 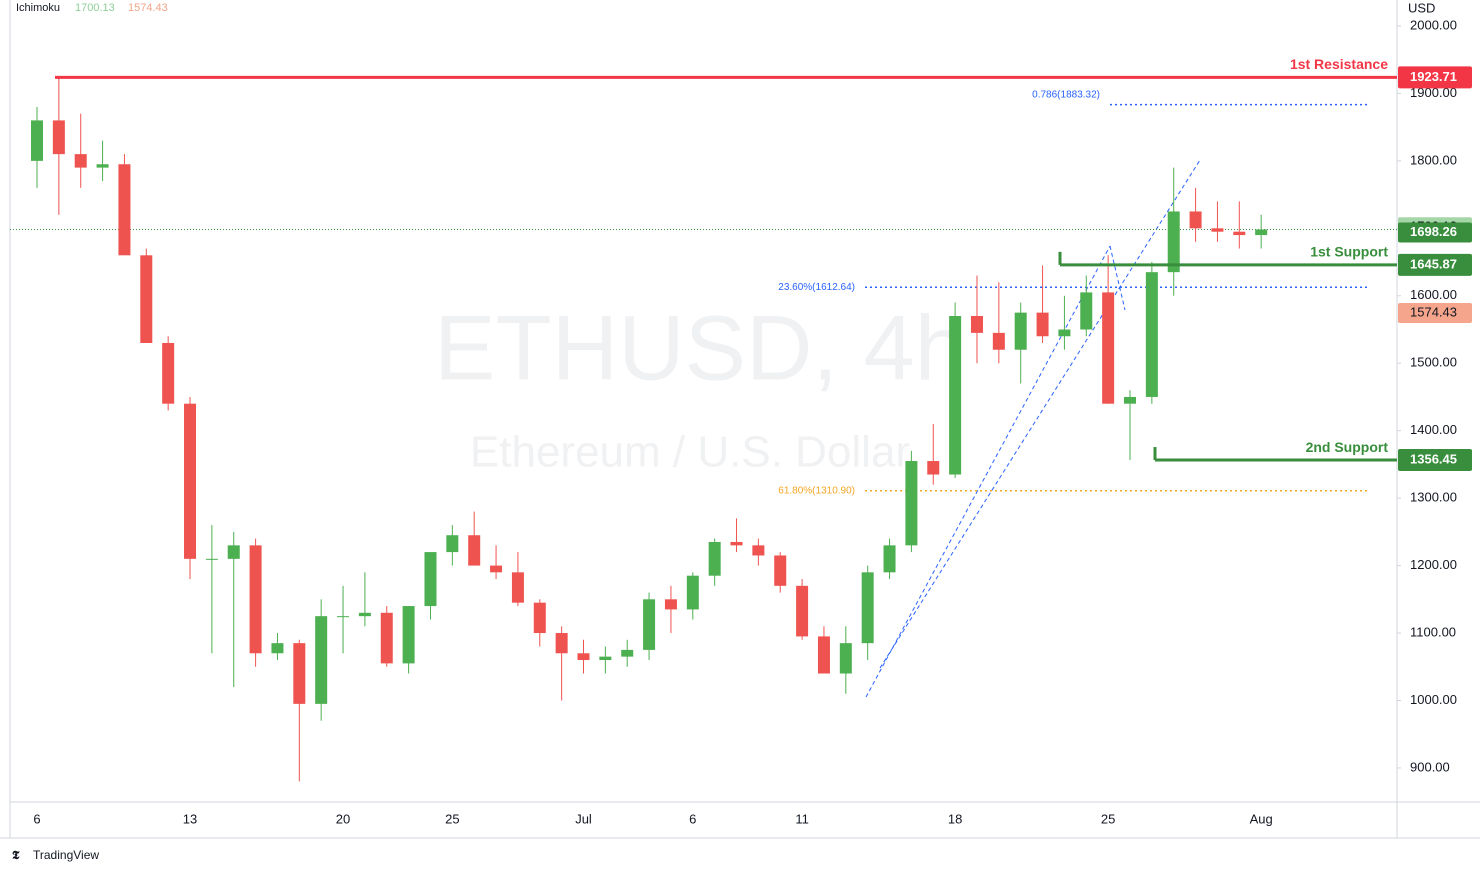 I want to click on level-name: 1st Resistance, so click(x=1339, y=64).